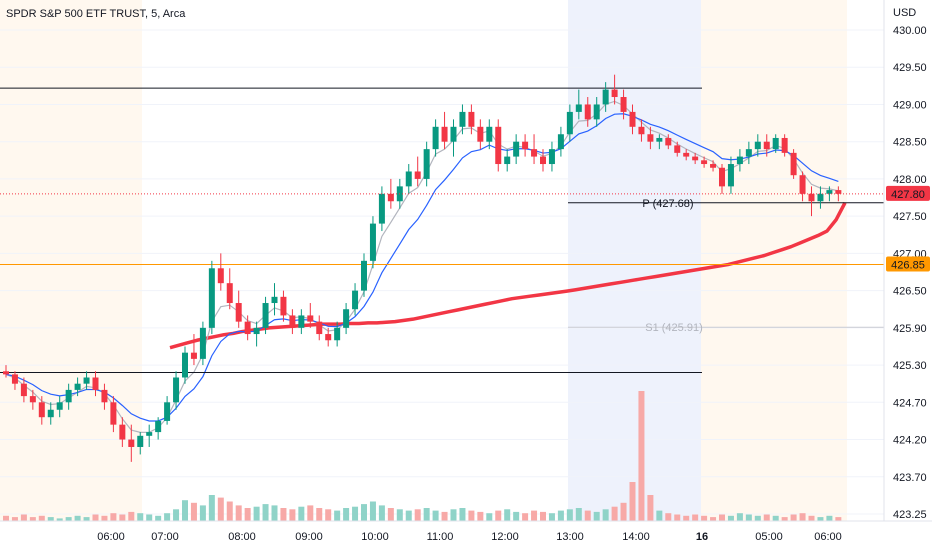  I want to click on price-tick-label: 424.20, so click(910, 441).